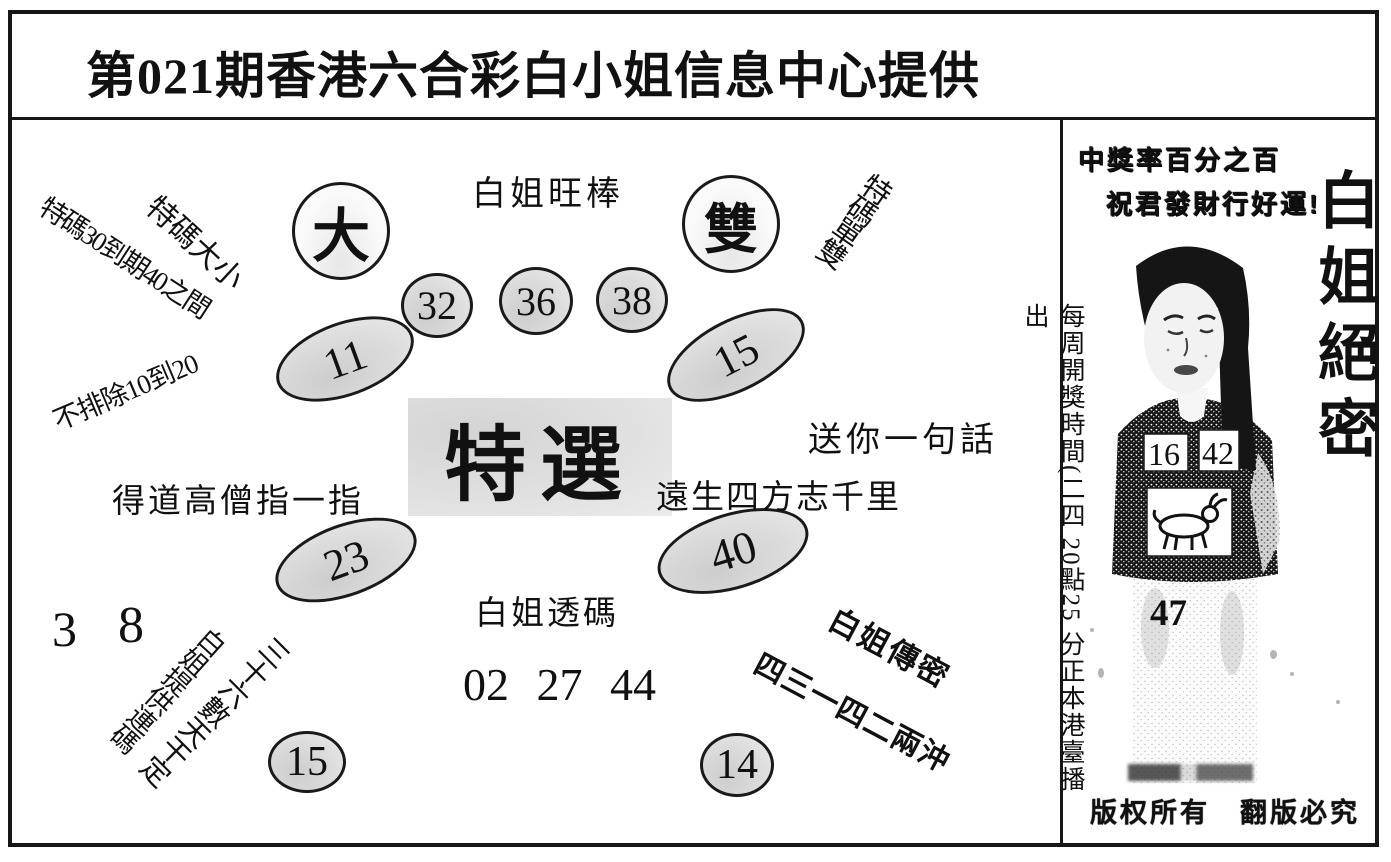 The image size is (1391, 862). I want to click on bai-lady-photo: 16 42, so click(1196, 514).